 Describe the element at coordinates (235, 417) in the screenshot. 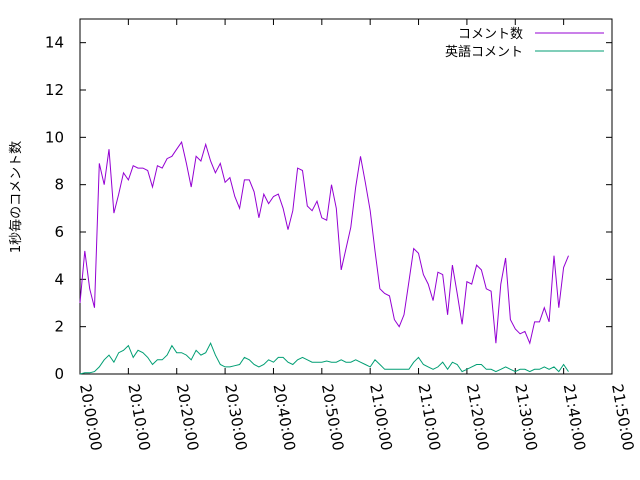

I see `x-tick-label: 20:30:00` at that location.